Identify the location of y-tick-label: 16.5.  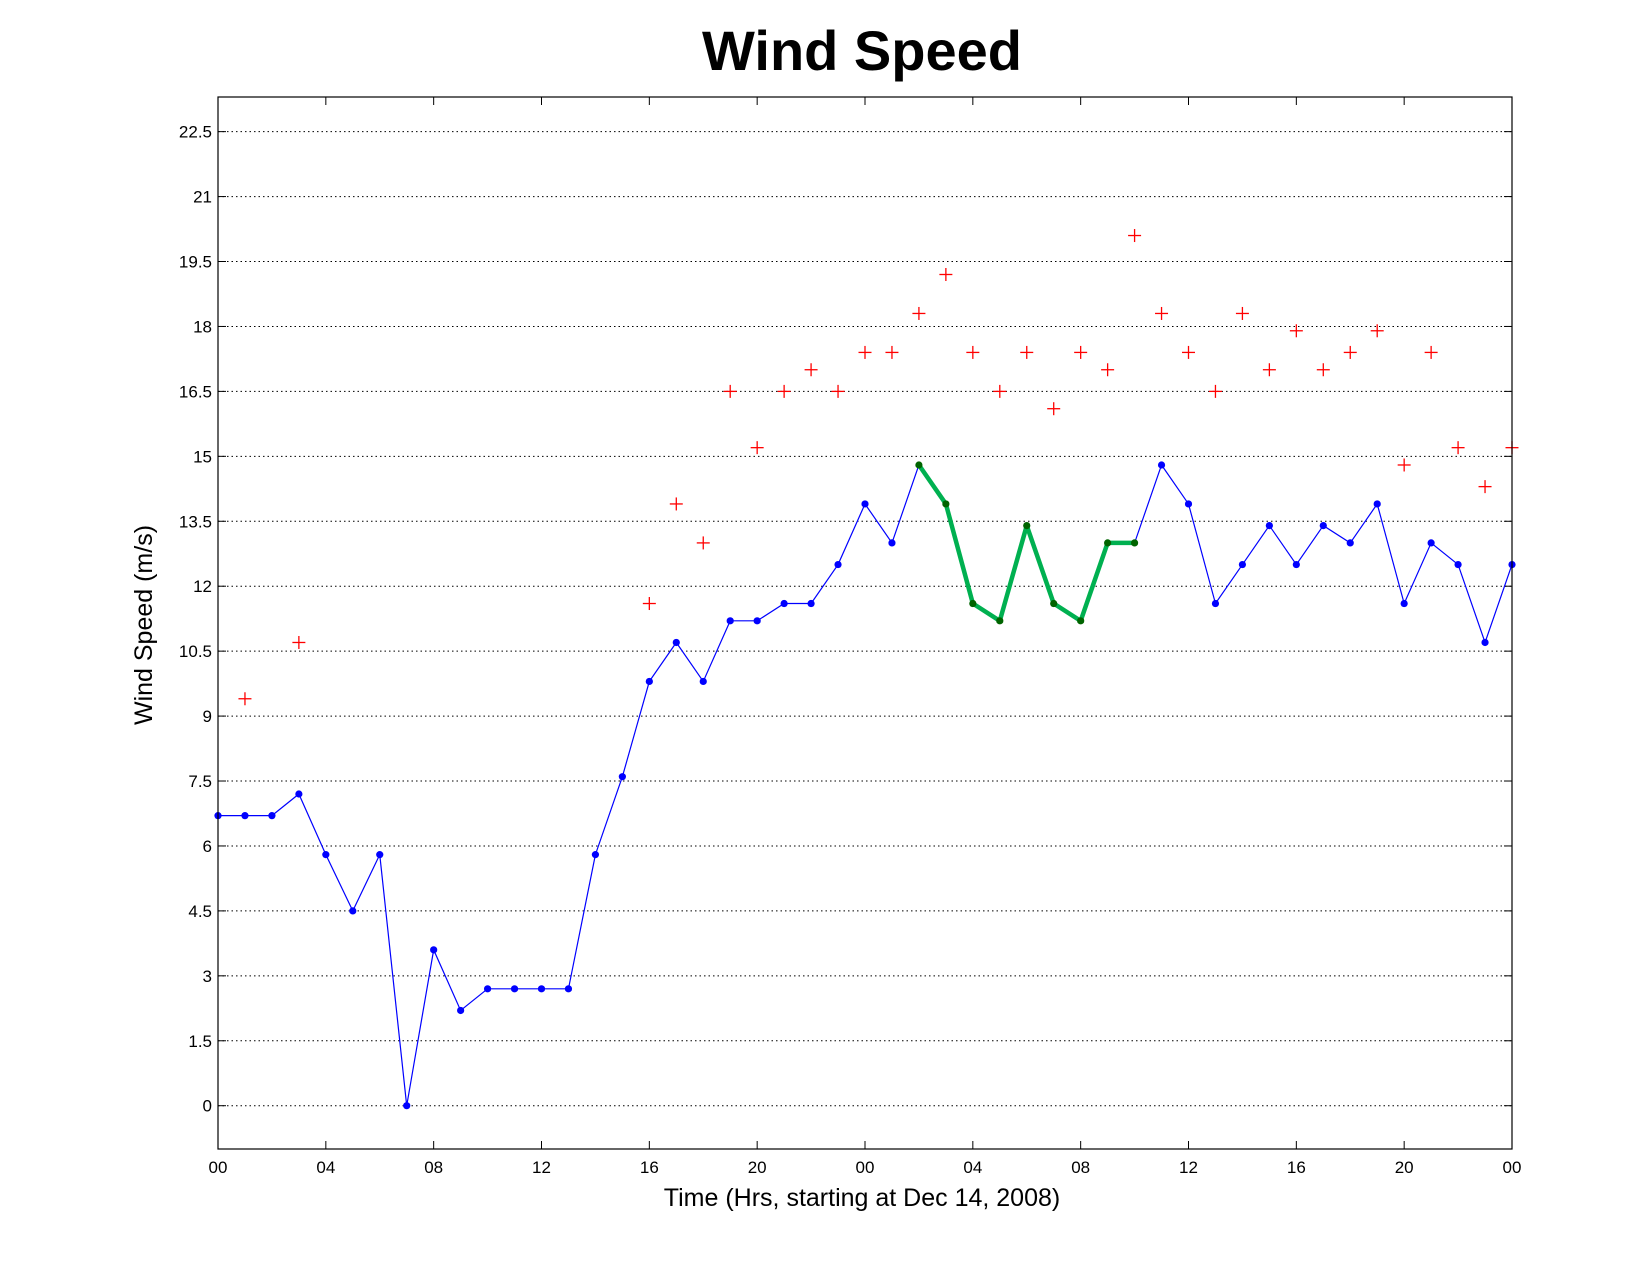
(195, 391).